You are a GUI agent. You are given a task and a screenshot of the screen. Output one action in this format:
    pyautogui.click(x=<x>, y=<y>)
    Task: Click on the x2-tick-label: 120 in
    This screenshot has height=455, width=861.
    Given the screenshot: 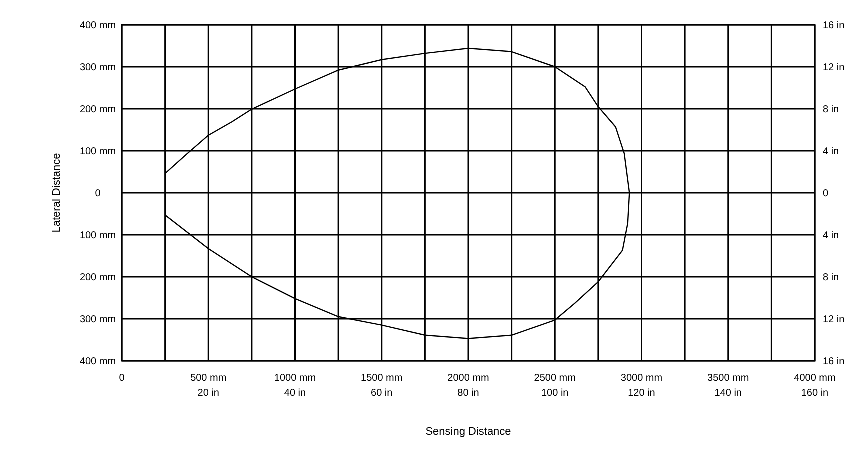 What is the action you would take?
    pyautogui.click(x=642, y=393)
    